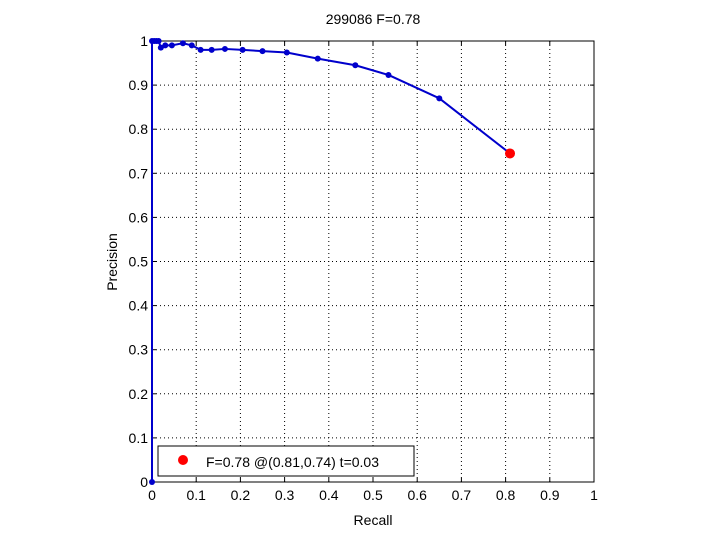 The height and width of the screenshot is (540, 720). I want to click on legend-box, so click(286, 461).